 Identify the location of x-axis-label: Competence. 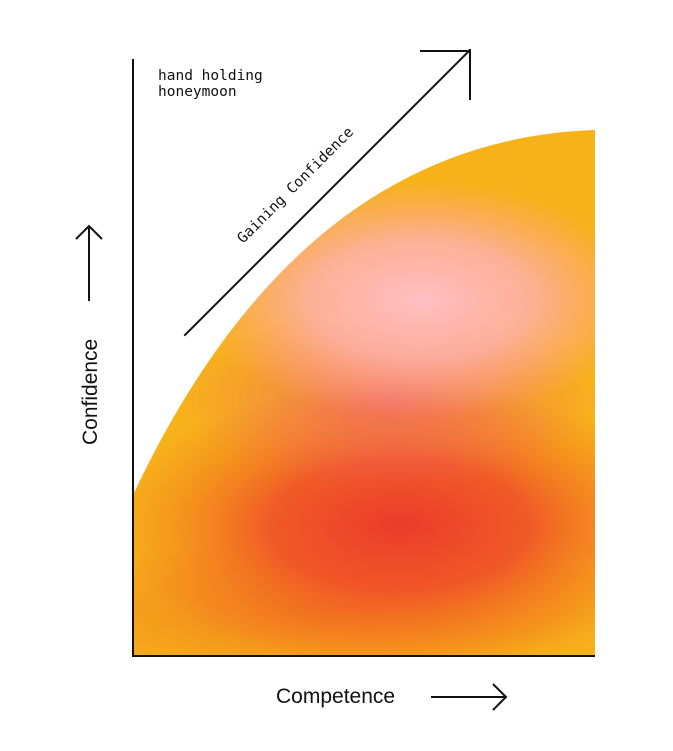
(335, 696).